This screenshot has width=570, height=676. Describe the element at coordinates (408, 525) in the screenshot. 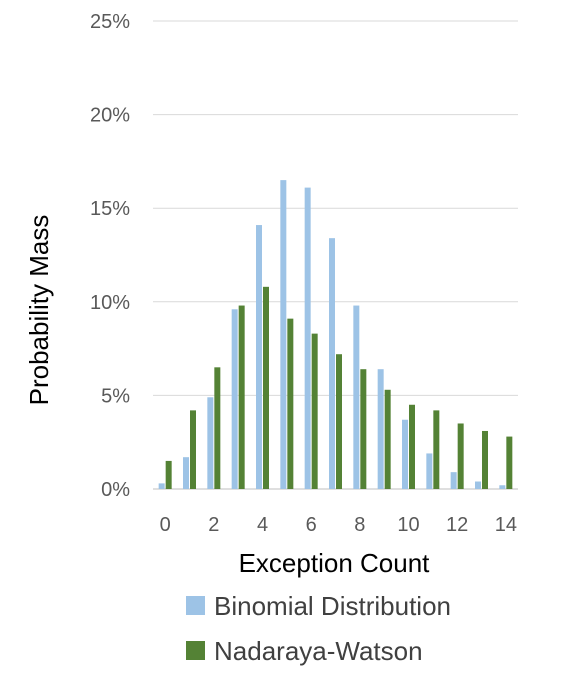

I see `x-tick-label: 10` at that location.